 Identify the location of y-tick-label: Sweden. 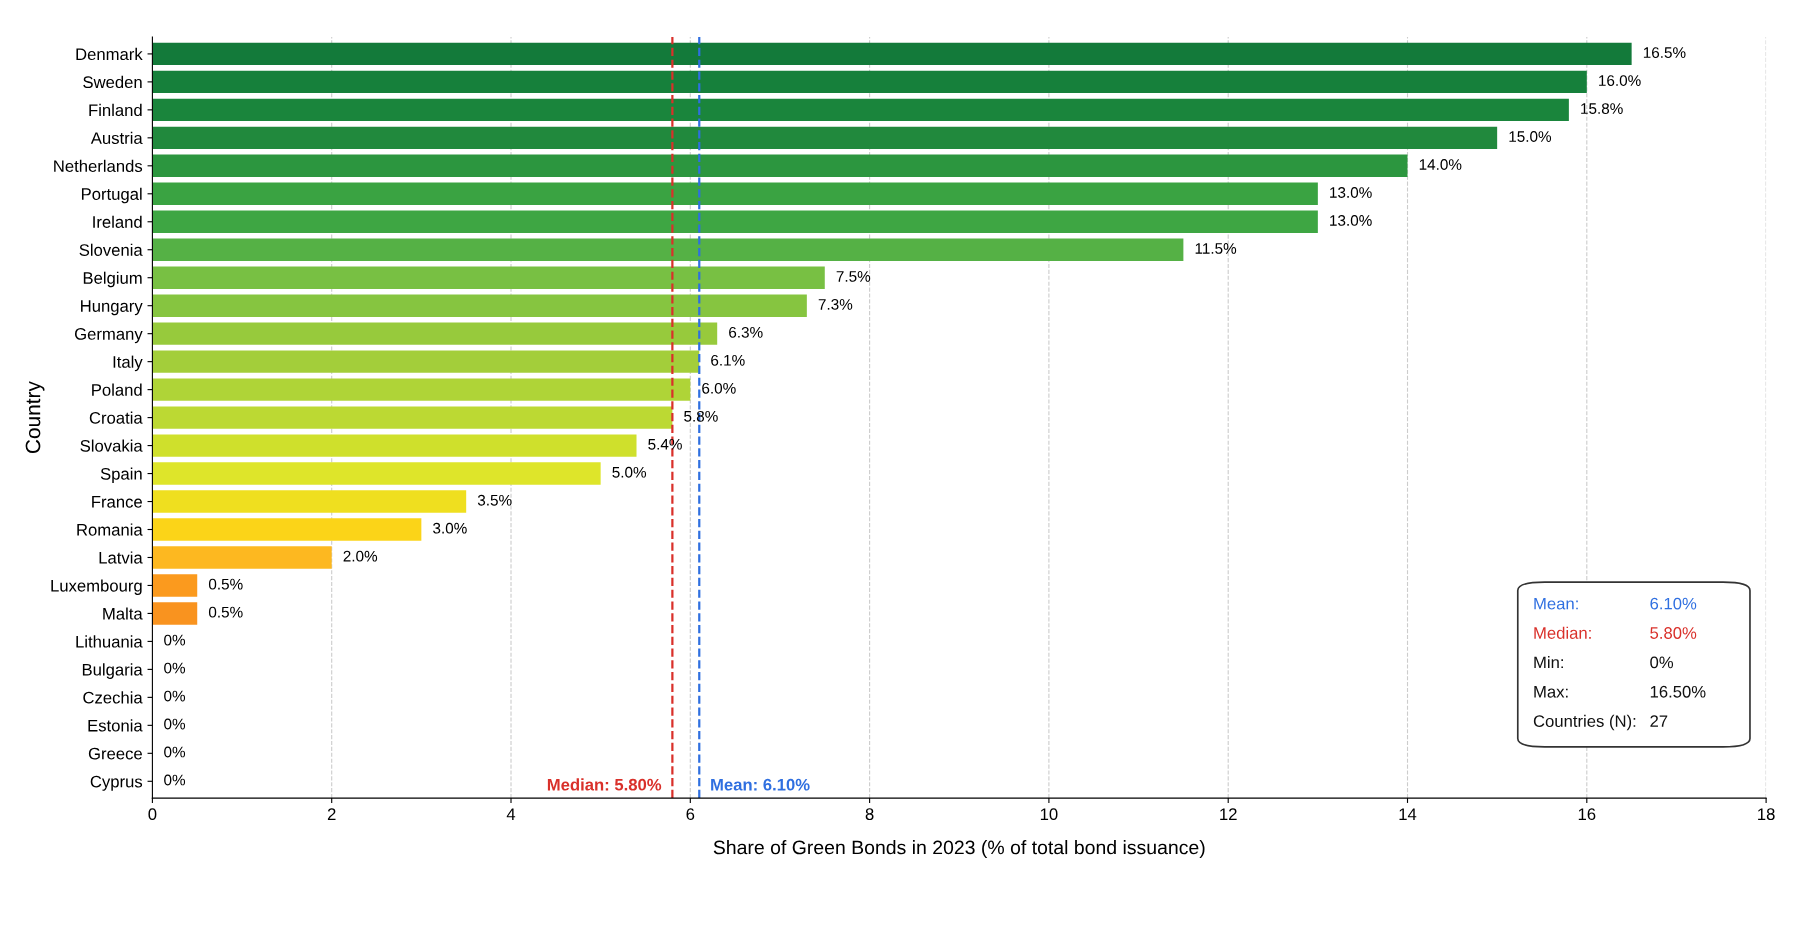
(112, 82).